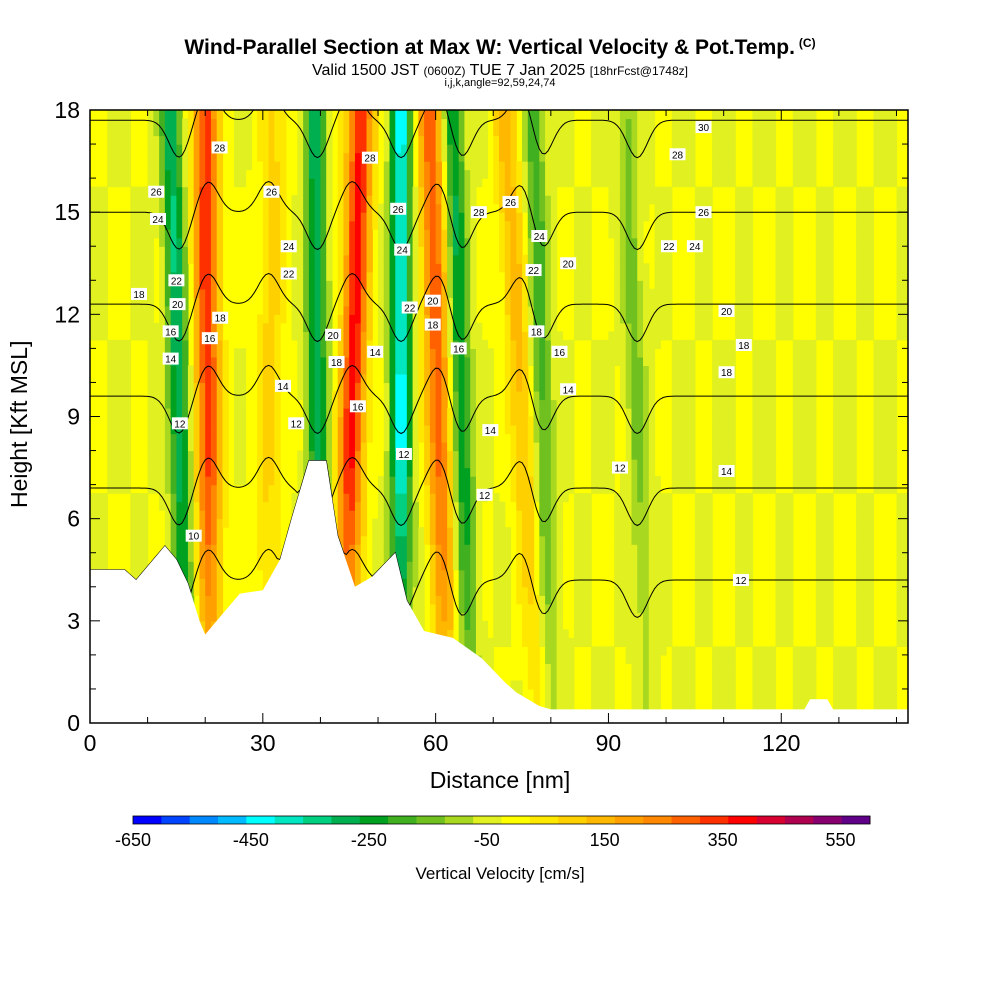 The image size is (1000, 1000). What do you see at coordinates (500, 780) in the screenshot?
I see `x-axis-label: Distance [nm]` at bounding box center [500, 780].